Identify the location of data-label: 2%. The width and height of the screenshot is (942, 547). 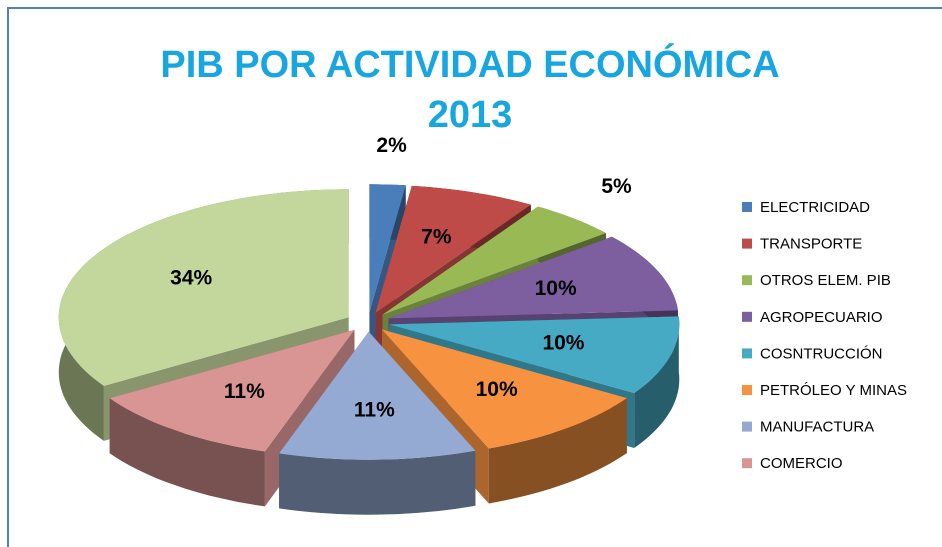
(391, 145).